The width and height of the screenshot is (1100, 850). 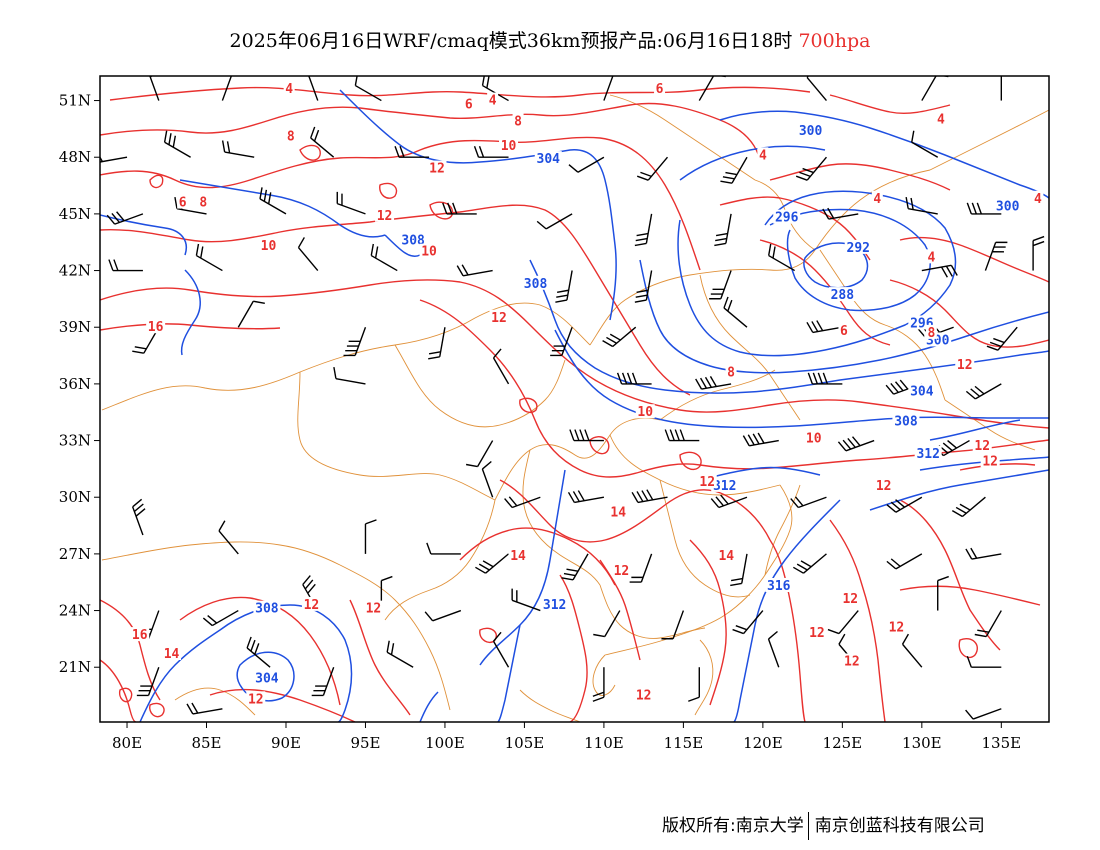 I want to click on lat-tick-label: 48N, so click(x=75, y=157).